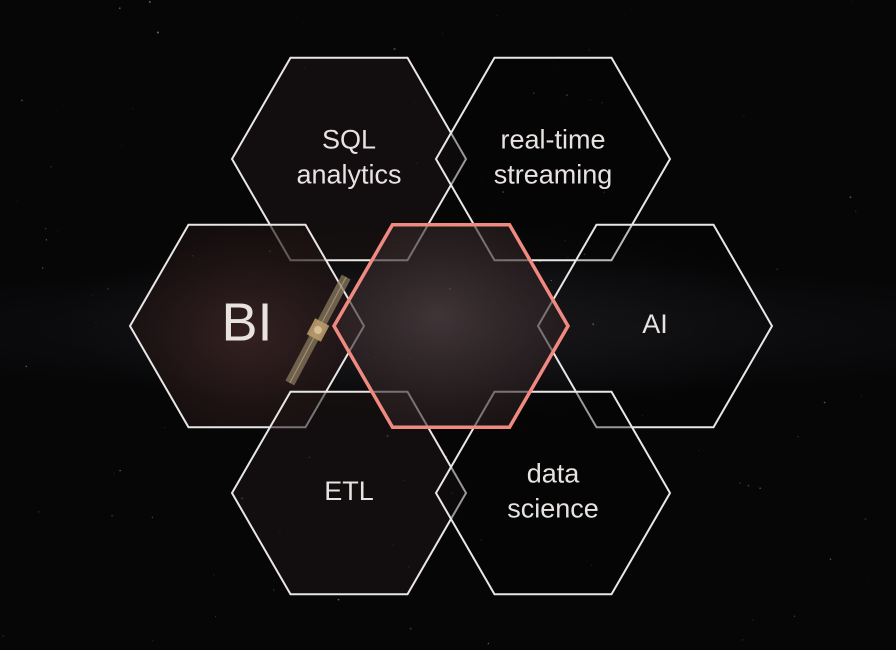 The width and height of the screenshot is (896, 650). What do you see at coordinates (246, 322) in the screenshot?
I see `hex-label-bi-line-1: BI` at bounding box center [246, 322].